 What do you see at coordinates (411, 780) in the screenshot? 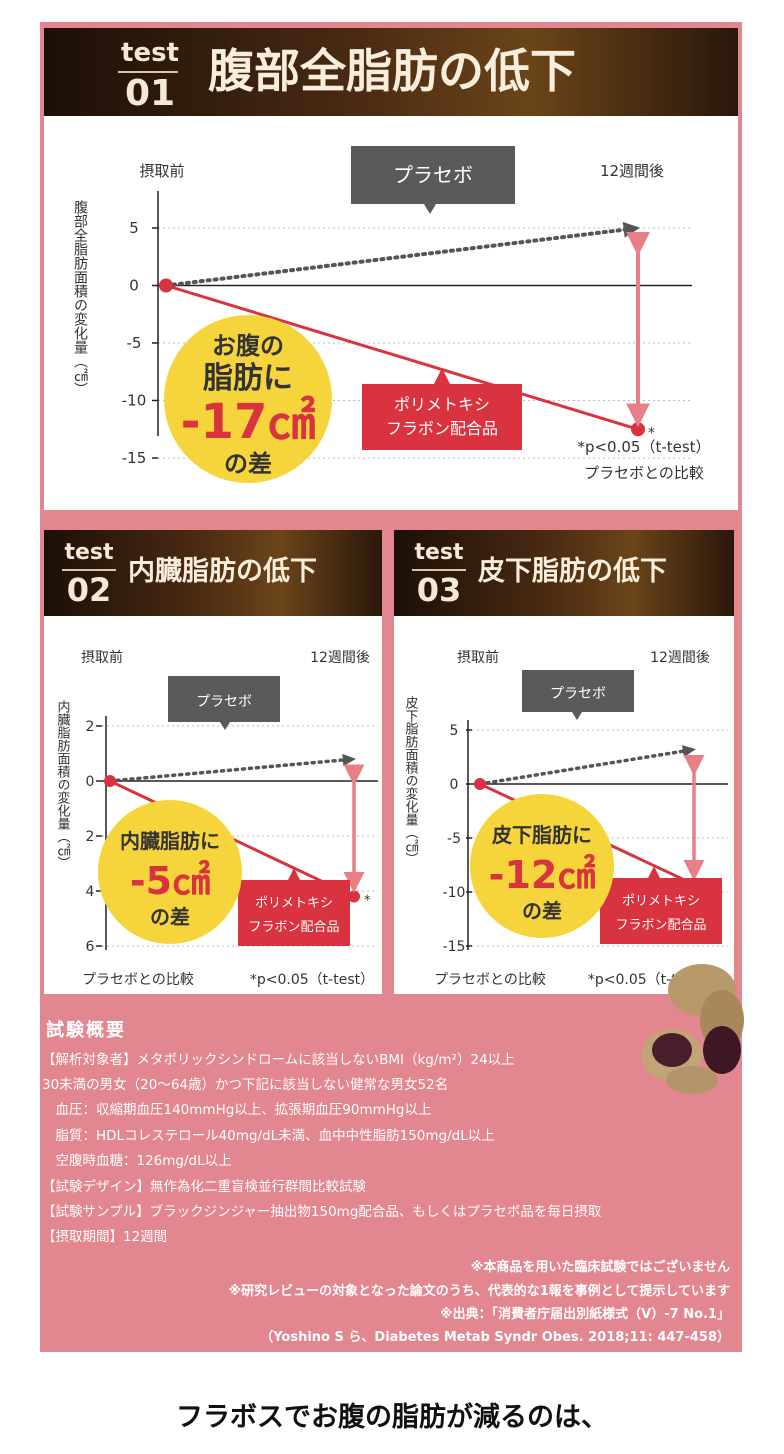
I see `y-axis-label: 皮下脂肪面積の変化量（㎠）` at bounding box center [411, 780].